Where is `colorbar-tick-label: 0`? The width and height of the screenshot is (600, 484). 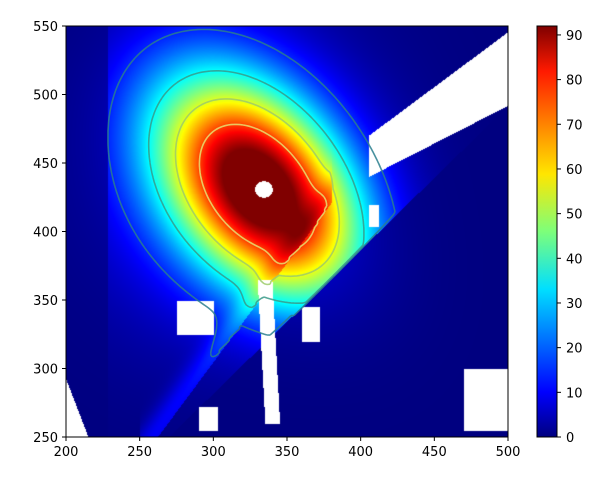
colorbar-tick-label: 0 is located at coordinates (570, 438).